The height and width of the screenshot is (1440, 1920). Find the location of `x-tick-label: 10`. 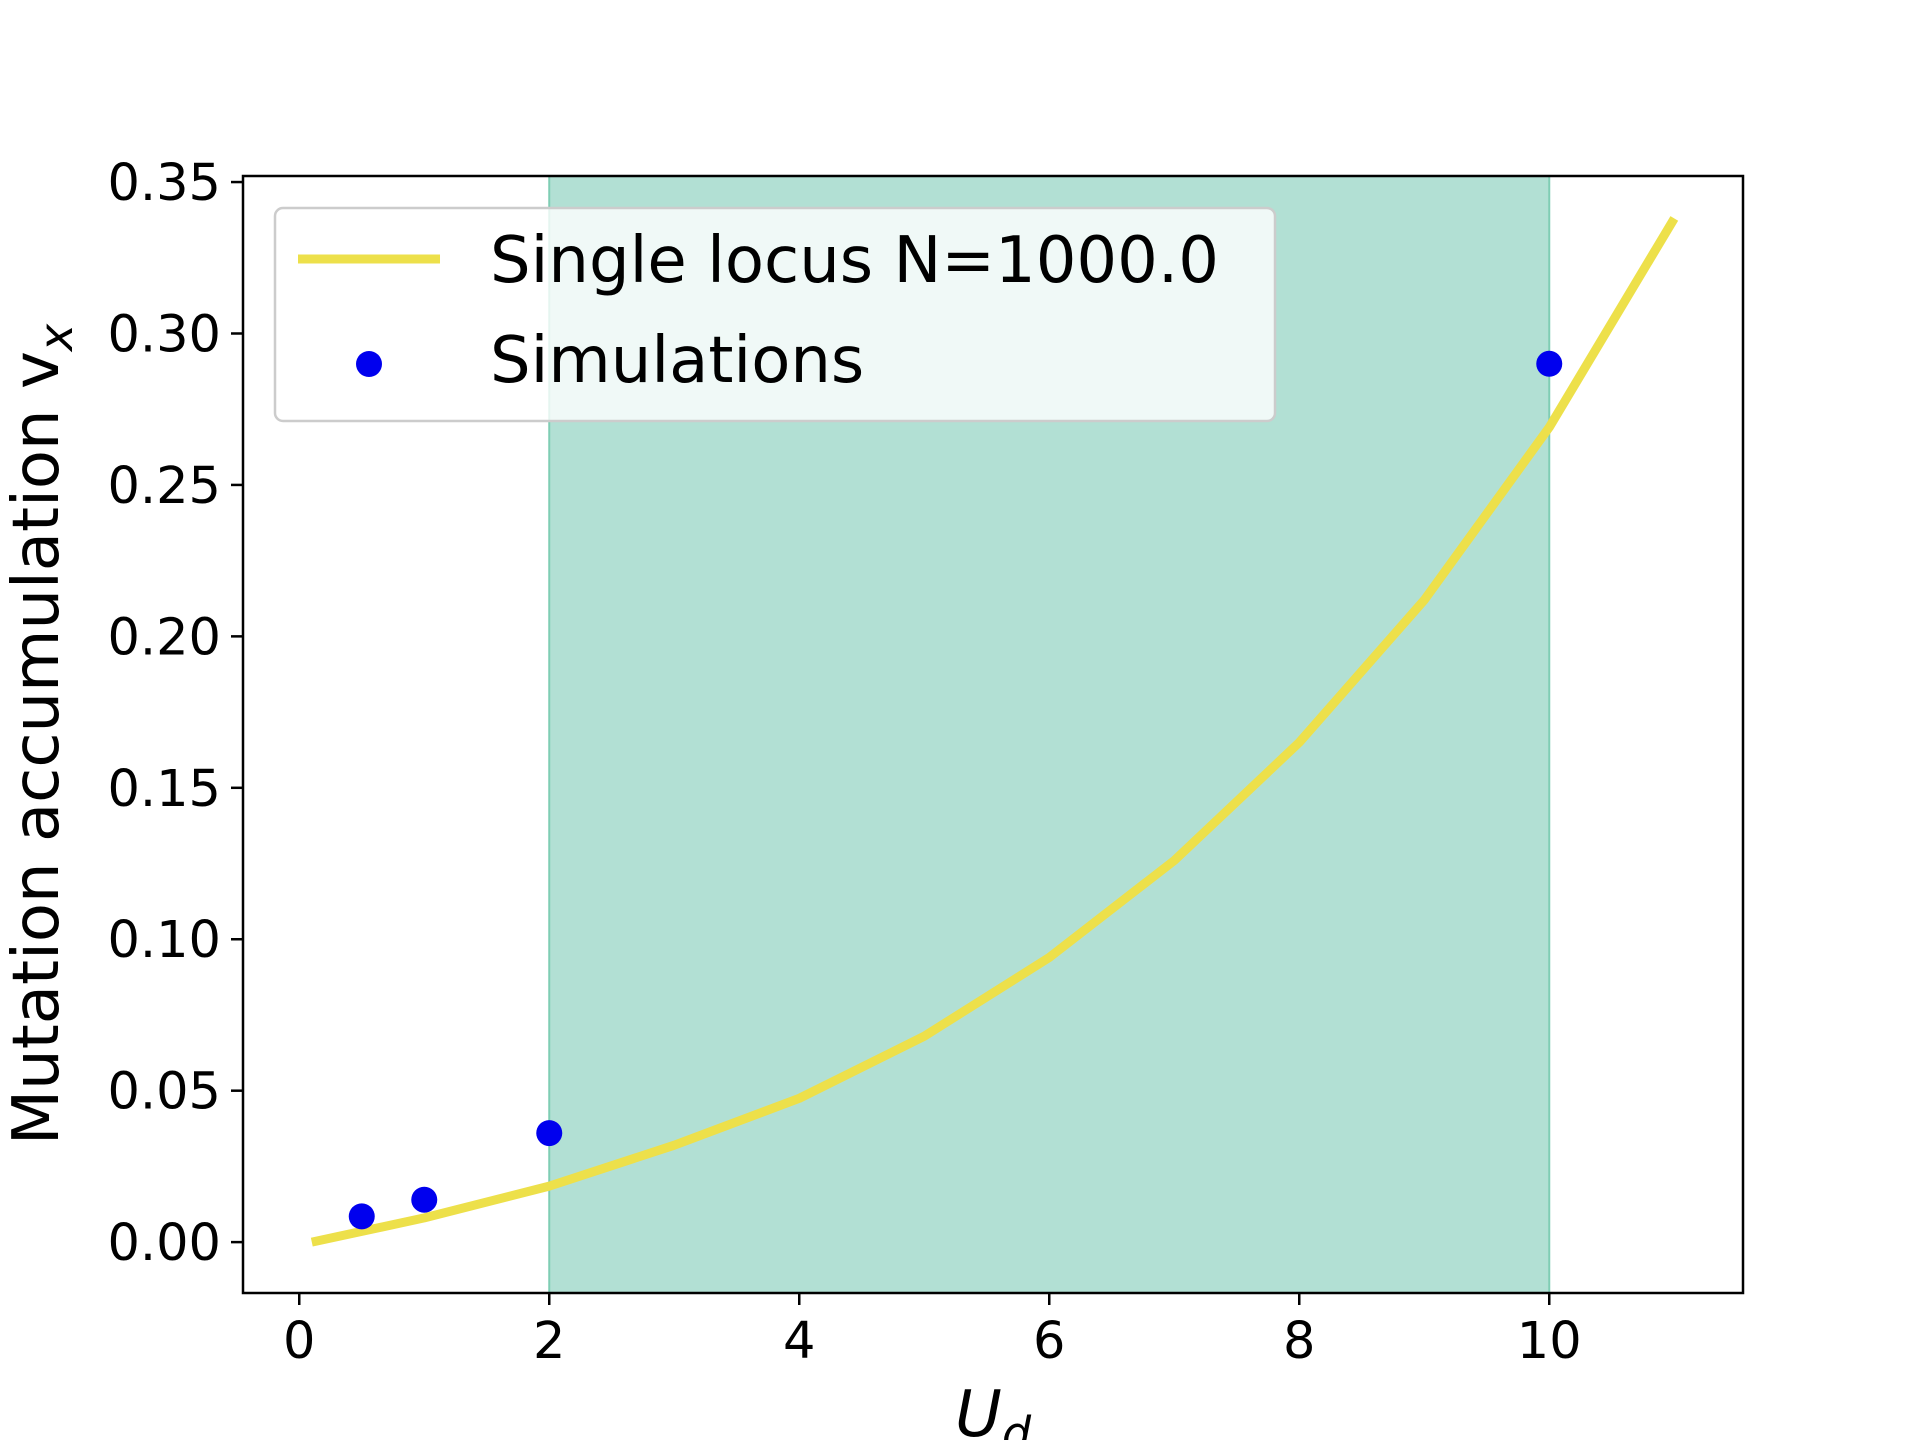

x-tick-label: 10 is located at coordinates (1549, 1341).